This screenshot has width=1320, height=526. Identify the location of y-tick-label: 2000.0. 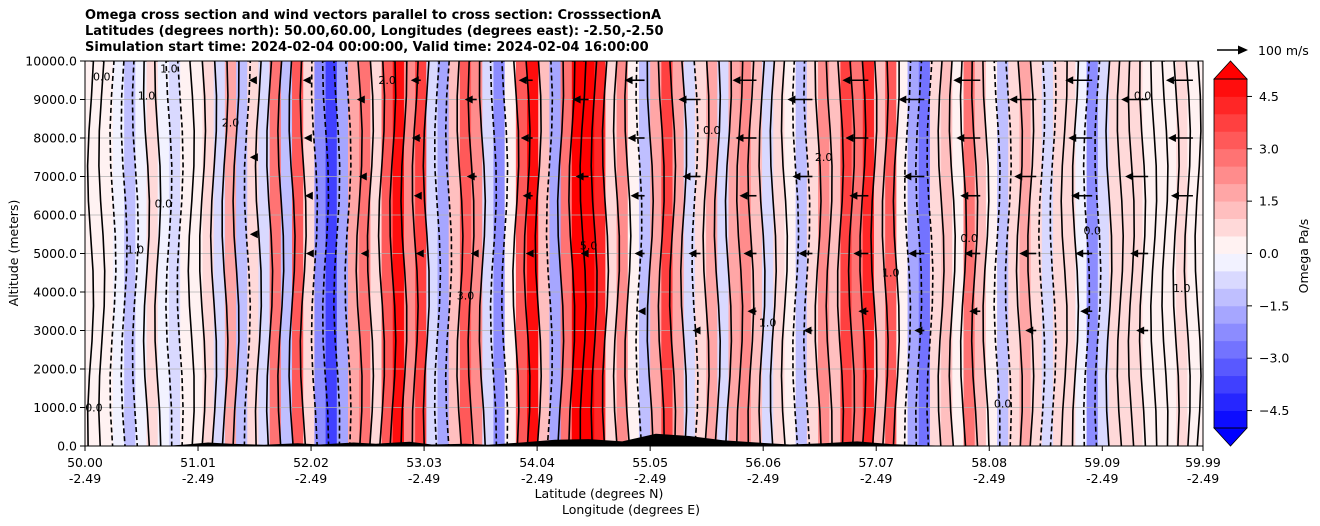
(55, 369).